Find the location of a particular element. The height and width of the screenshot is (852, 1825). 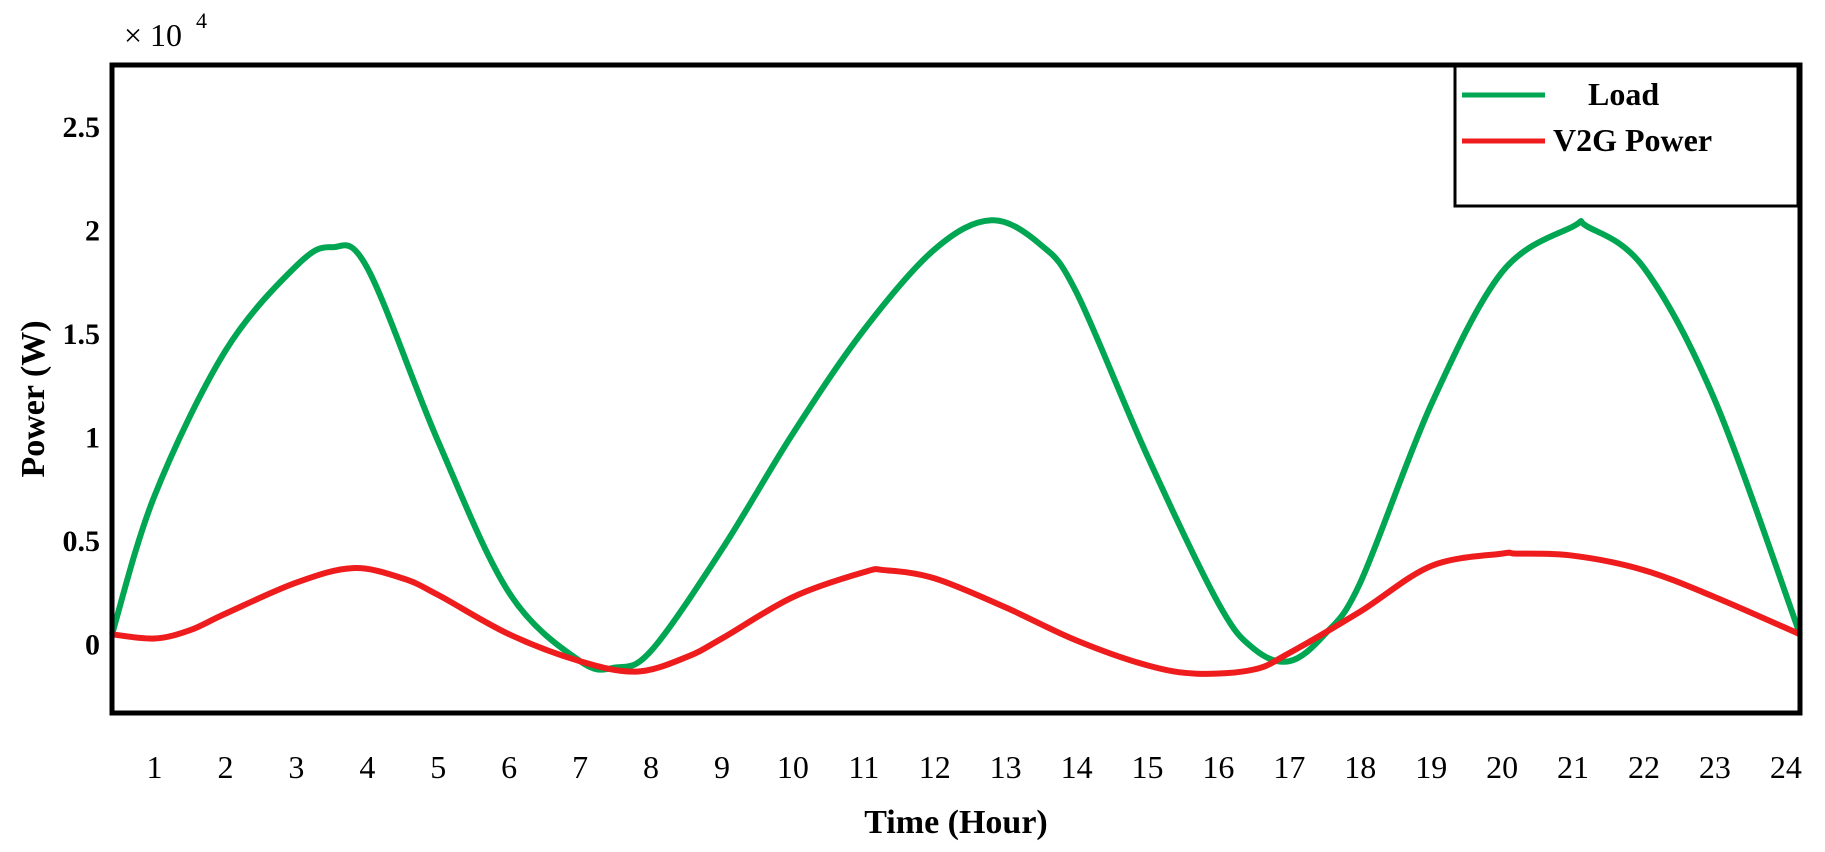

y-tick-label: 1.5 is located at coordinates (82, 334).